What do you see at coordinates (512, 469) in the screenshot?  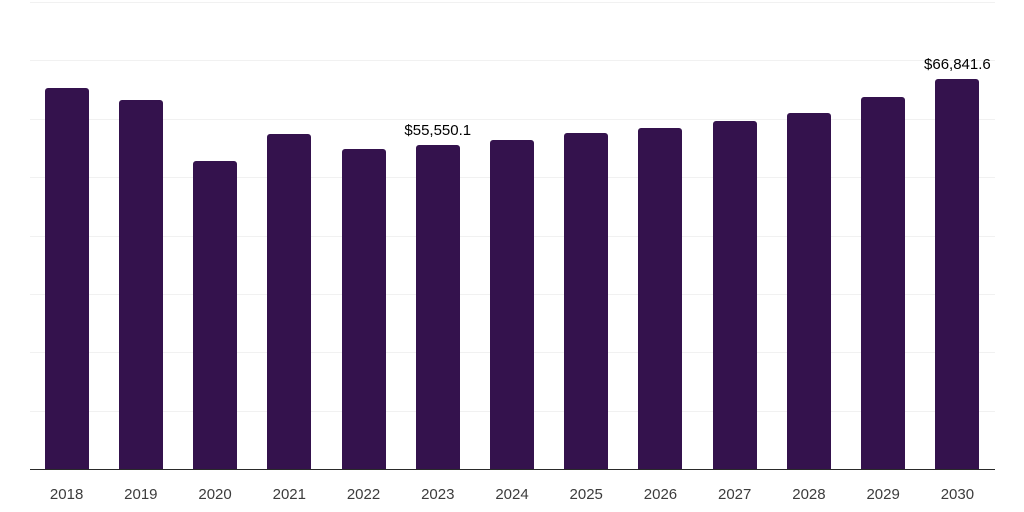 I see `x-axis-line` at bounding box center [512, 469].